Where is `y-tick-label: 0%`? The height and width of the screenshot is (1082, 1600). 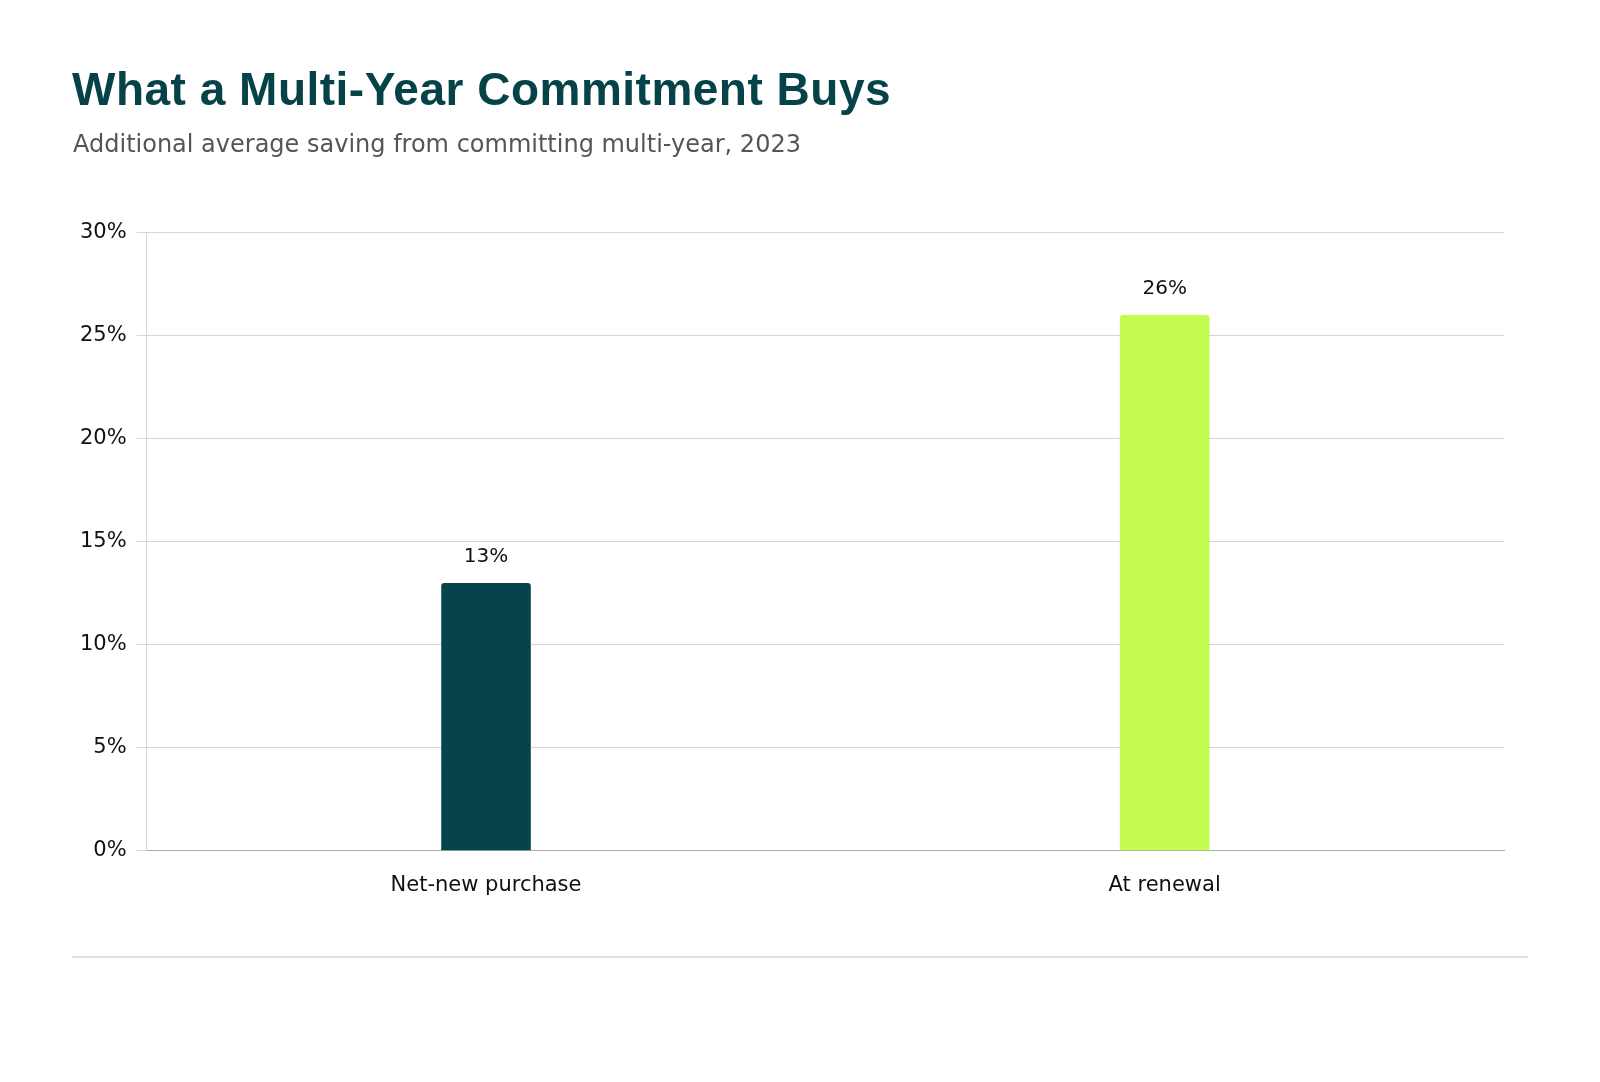 y-tick-label: 0% is located at coordinates (110, 849).